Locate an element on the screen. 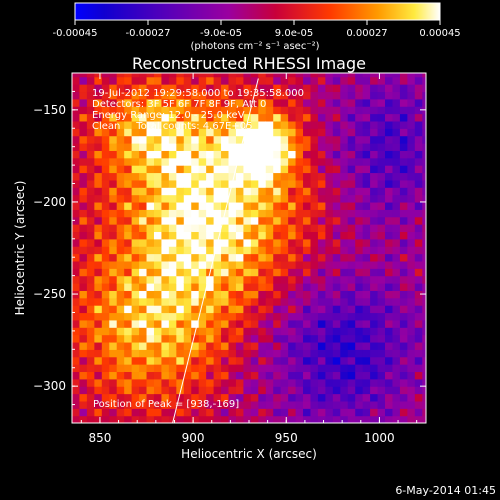 This screenshot has width=500, height=500. x-tick-label: 950 is located at coordinates (286, 438).